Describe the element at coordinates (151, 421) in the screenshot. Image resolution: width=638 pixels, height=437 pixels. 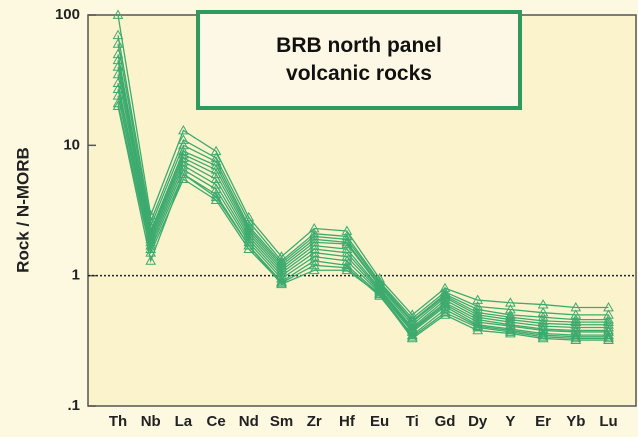
I see `x-tick-label: Nb` at that location.